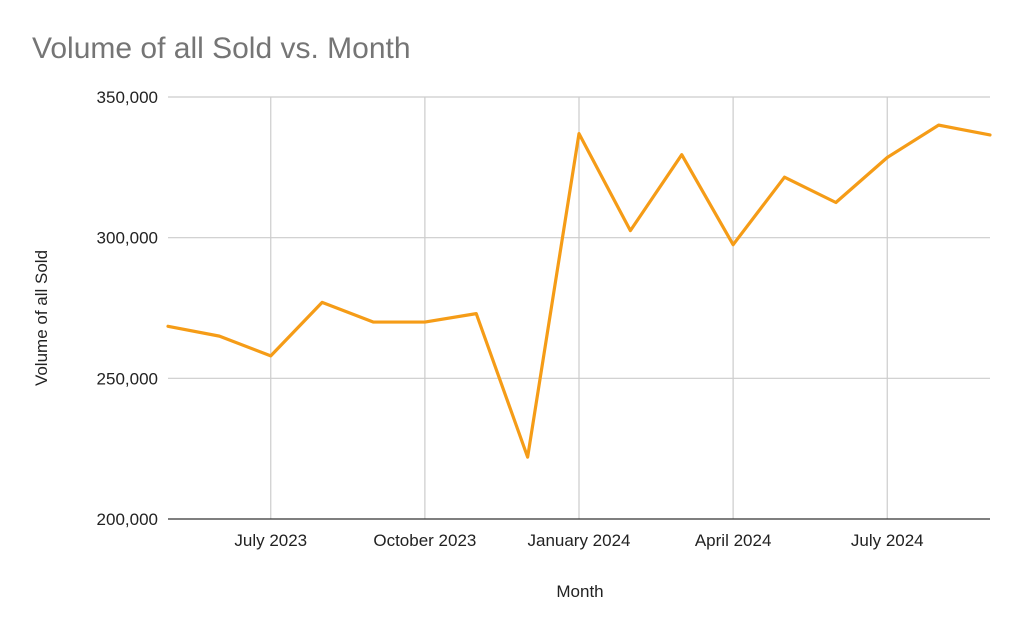 This screenshot has width=1024, height=633. What do you see at coordinates (270, 540) in the screenshot?
I see `x-tick-label: July 2023` at bounding box center [270, 540].